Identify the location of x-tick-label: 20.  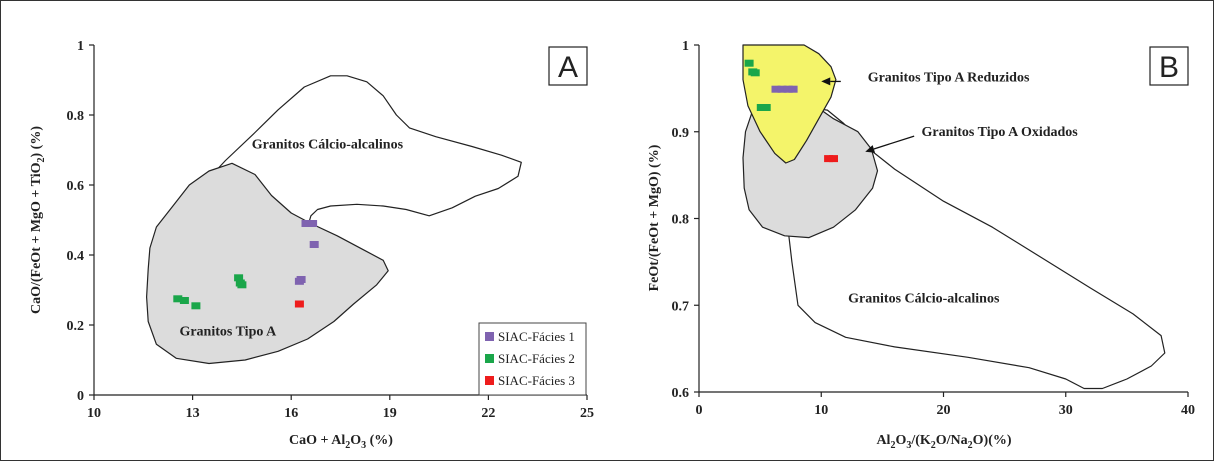
(944, 410).